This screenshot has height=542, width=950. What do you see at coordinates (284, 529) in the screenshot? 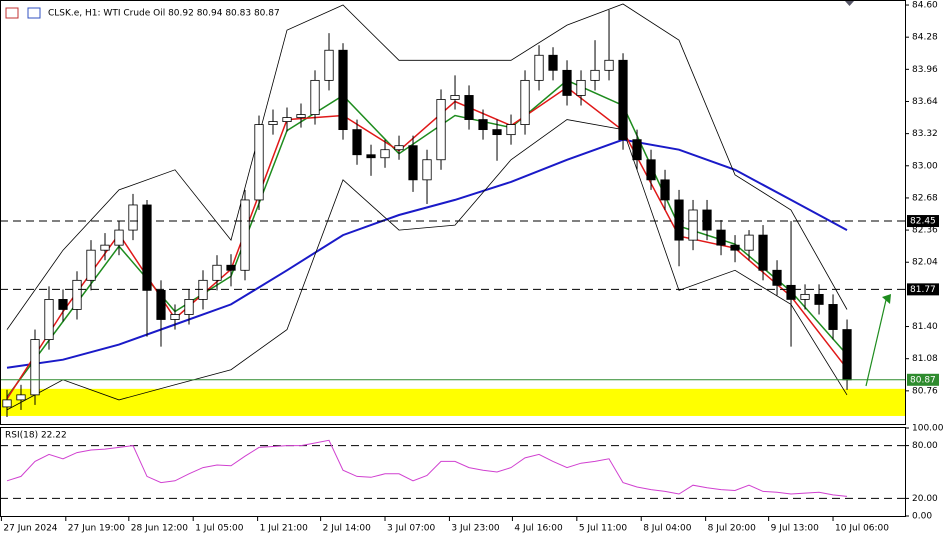
I see `x-tick-label: 1 Jul 21:00` at bounding box center [284, 529].